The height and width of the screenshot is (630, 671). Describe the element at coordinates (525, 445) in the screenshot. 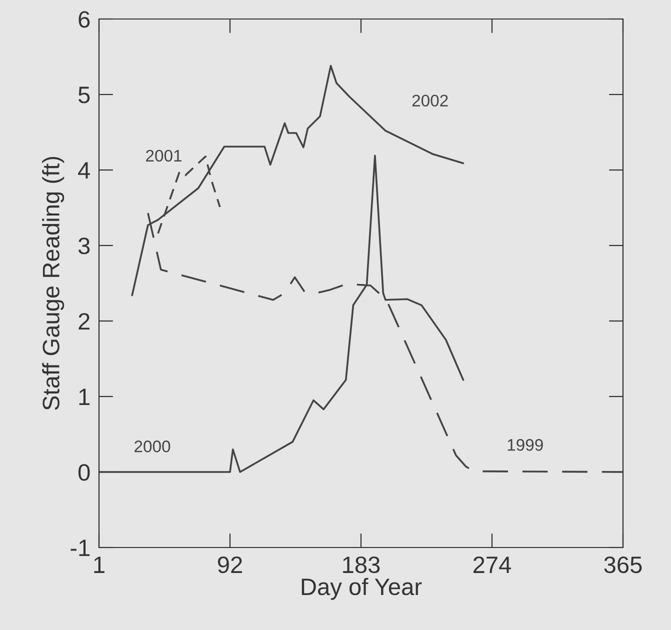

I see `series-label: 1999` at that location.